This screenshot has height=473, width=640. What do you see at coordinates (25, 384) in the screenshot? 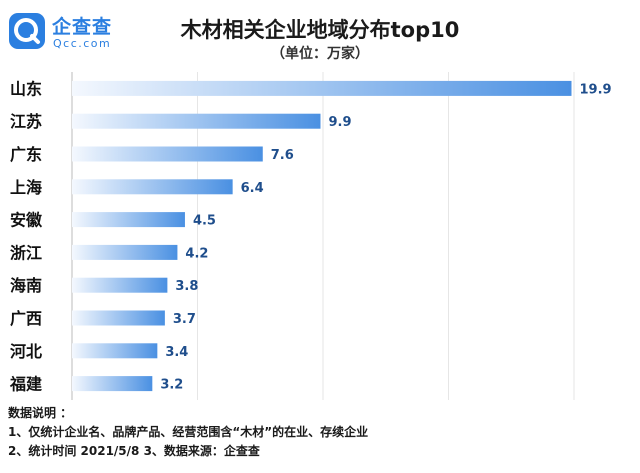
I see `category-label: 福建` at bounding box center [25, 384].